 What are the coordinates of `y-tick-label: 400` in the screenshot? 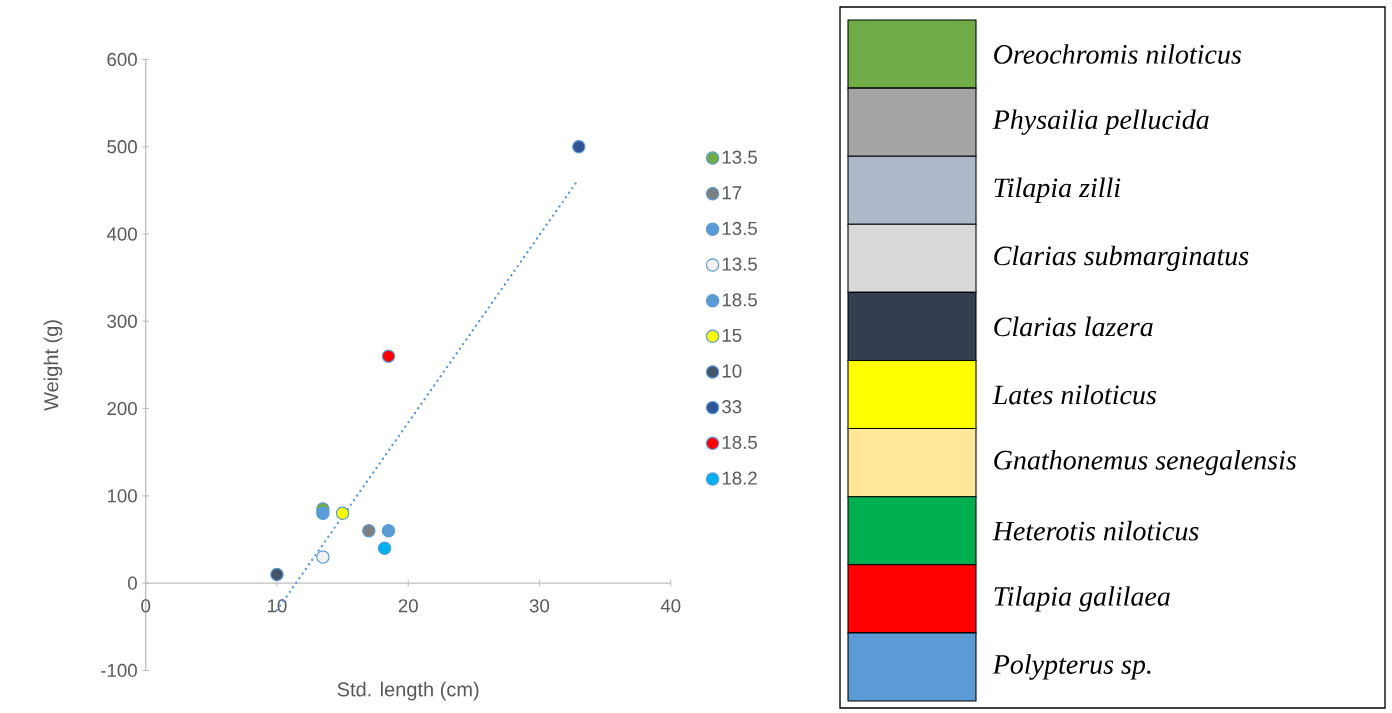 It's located at (121, 234).